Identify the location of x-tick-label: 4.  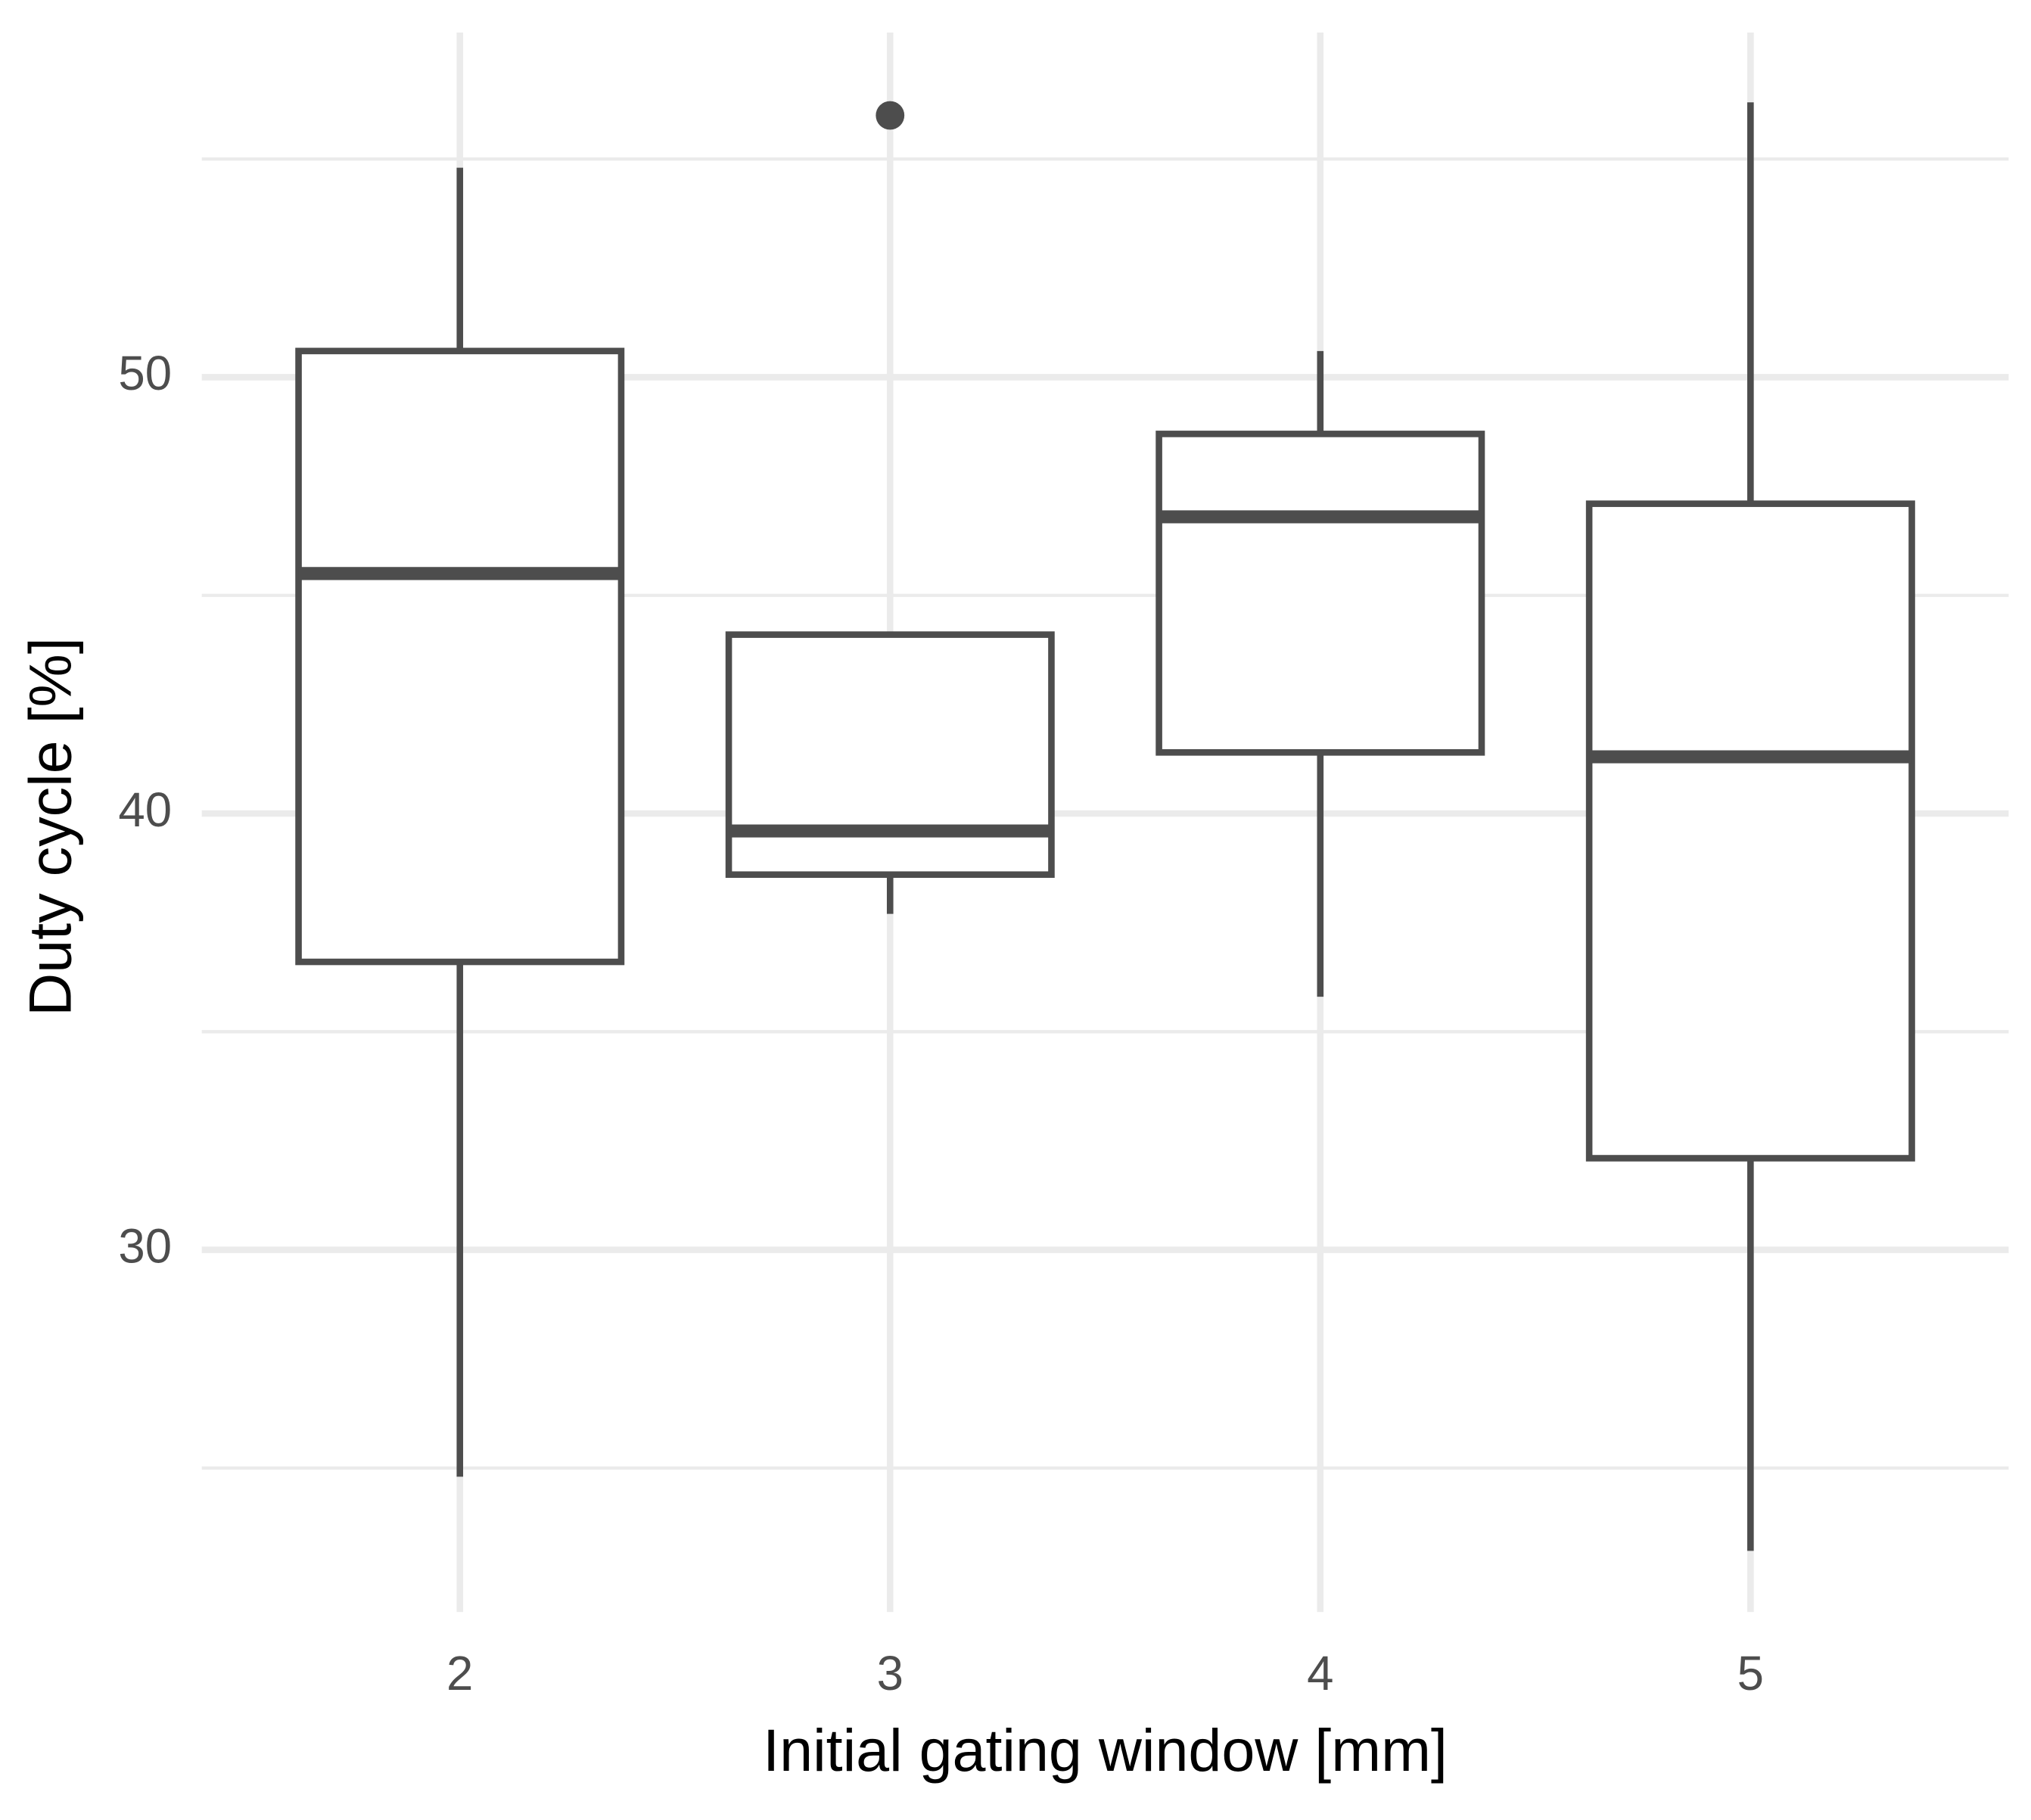
(1320, 1673).